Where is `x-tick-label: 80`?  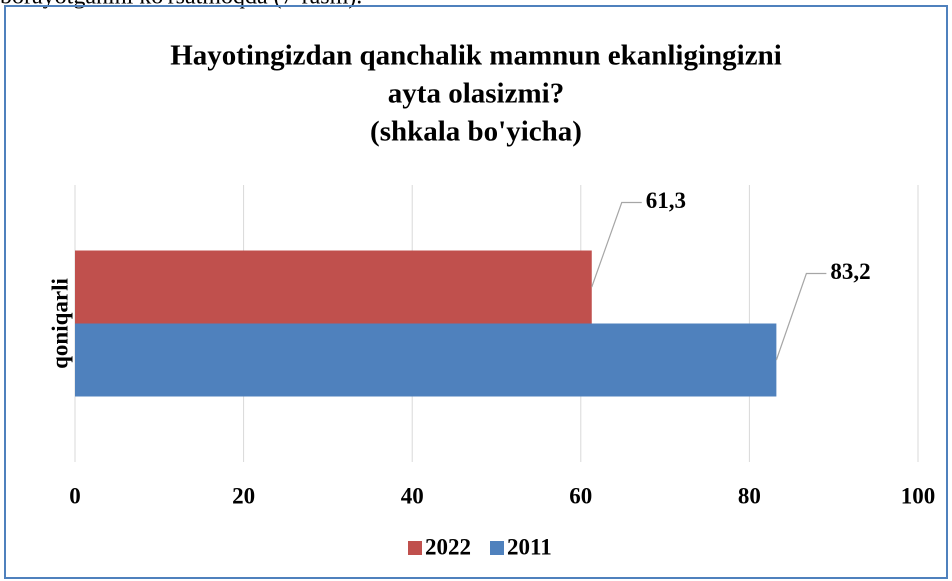
x-tick-label: 80 is located at coordinates (749, 495).